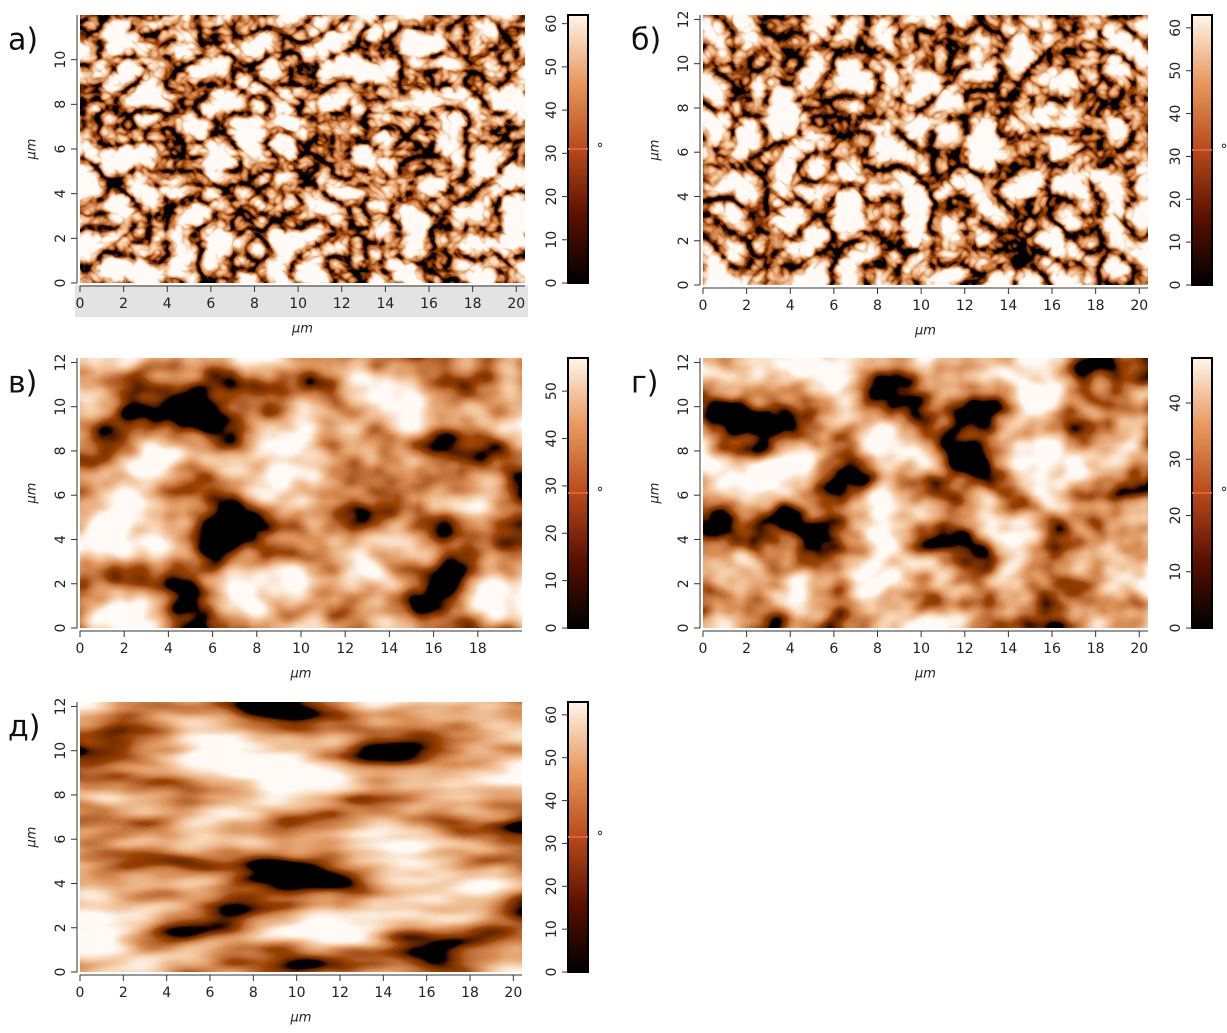 Image resolution: width=1227 pixels, height=1033 pixels. Describe the element at coordinates (1176, 572) in the screenshot. I see `colorbar-tick-label: 10` at that location.